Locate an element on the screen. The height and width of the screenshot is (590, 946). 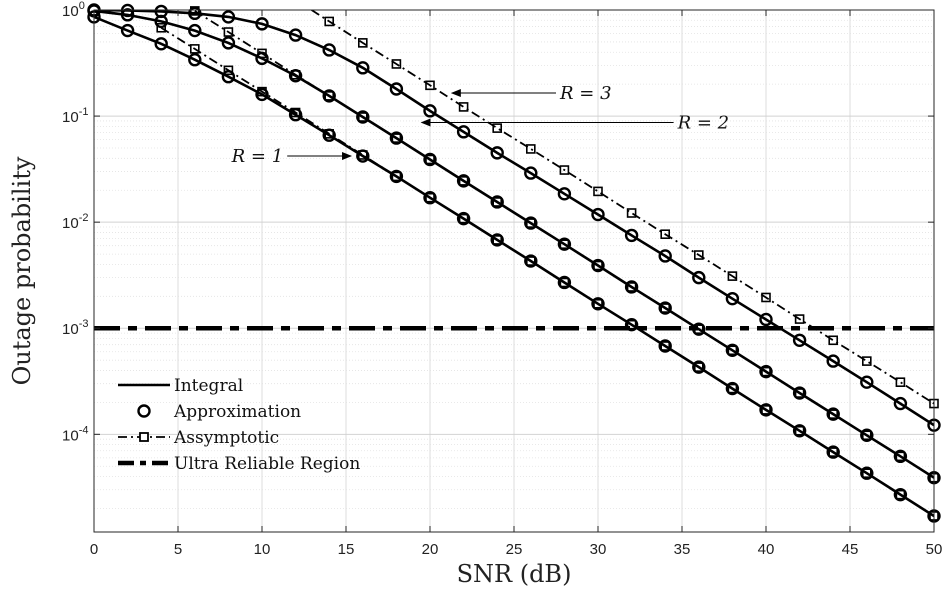
x-tick-label: 0 is located at coordinates (94, 549).